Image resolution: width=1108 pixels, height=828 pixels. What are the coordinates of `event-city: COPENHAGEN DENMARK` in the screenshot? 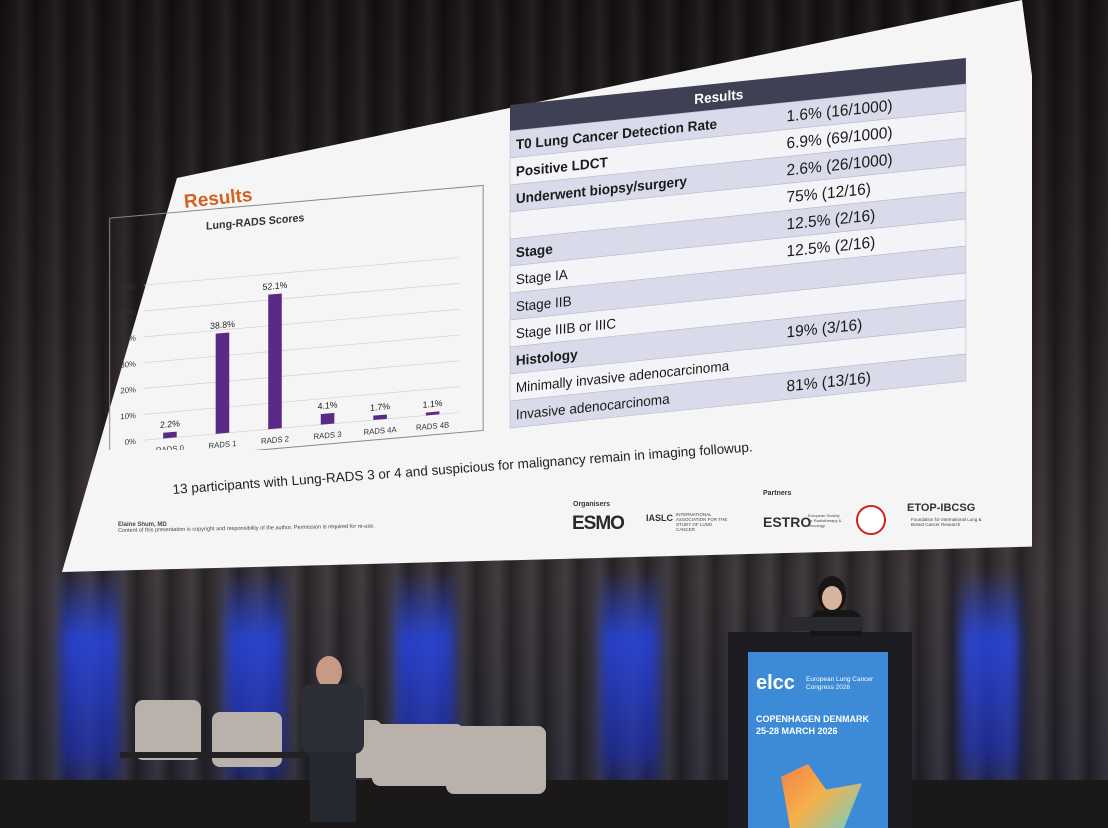 It's located at (813, 719).